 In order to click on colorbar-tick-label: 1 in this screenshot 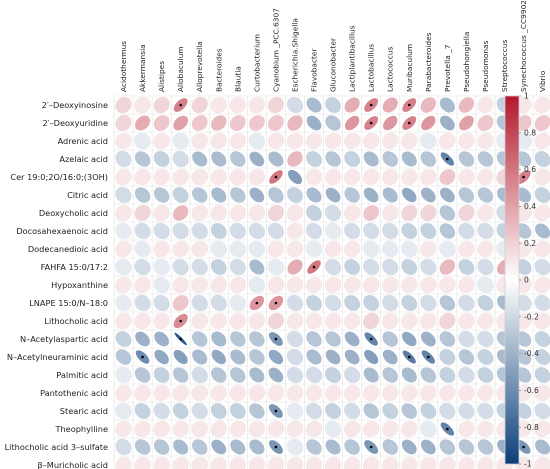, I will do `click(526, 96)`.